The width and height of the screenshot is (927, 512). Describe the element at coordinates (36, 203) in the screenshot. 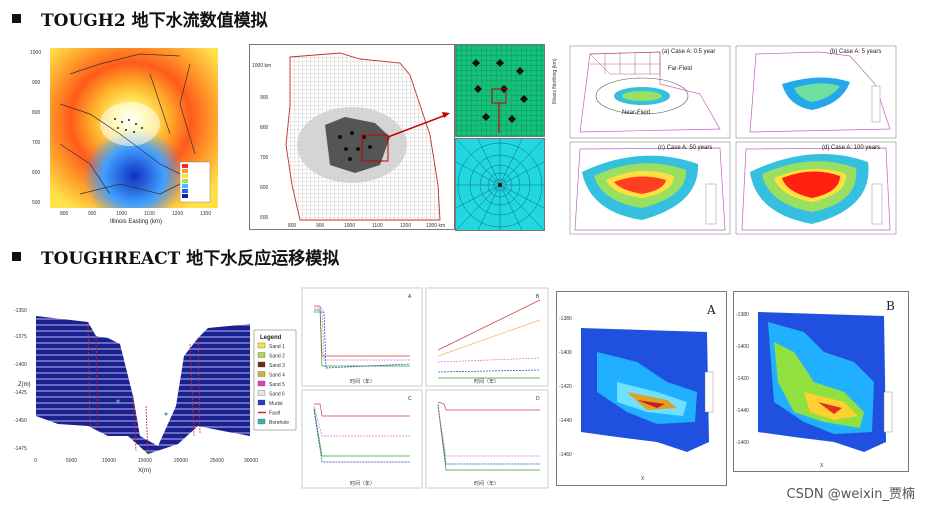

I see `map1-ytick: 500` at that location.